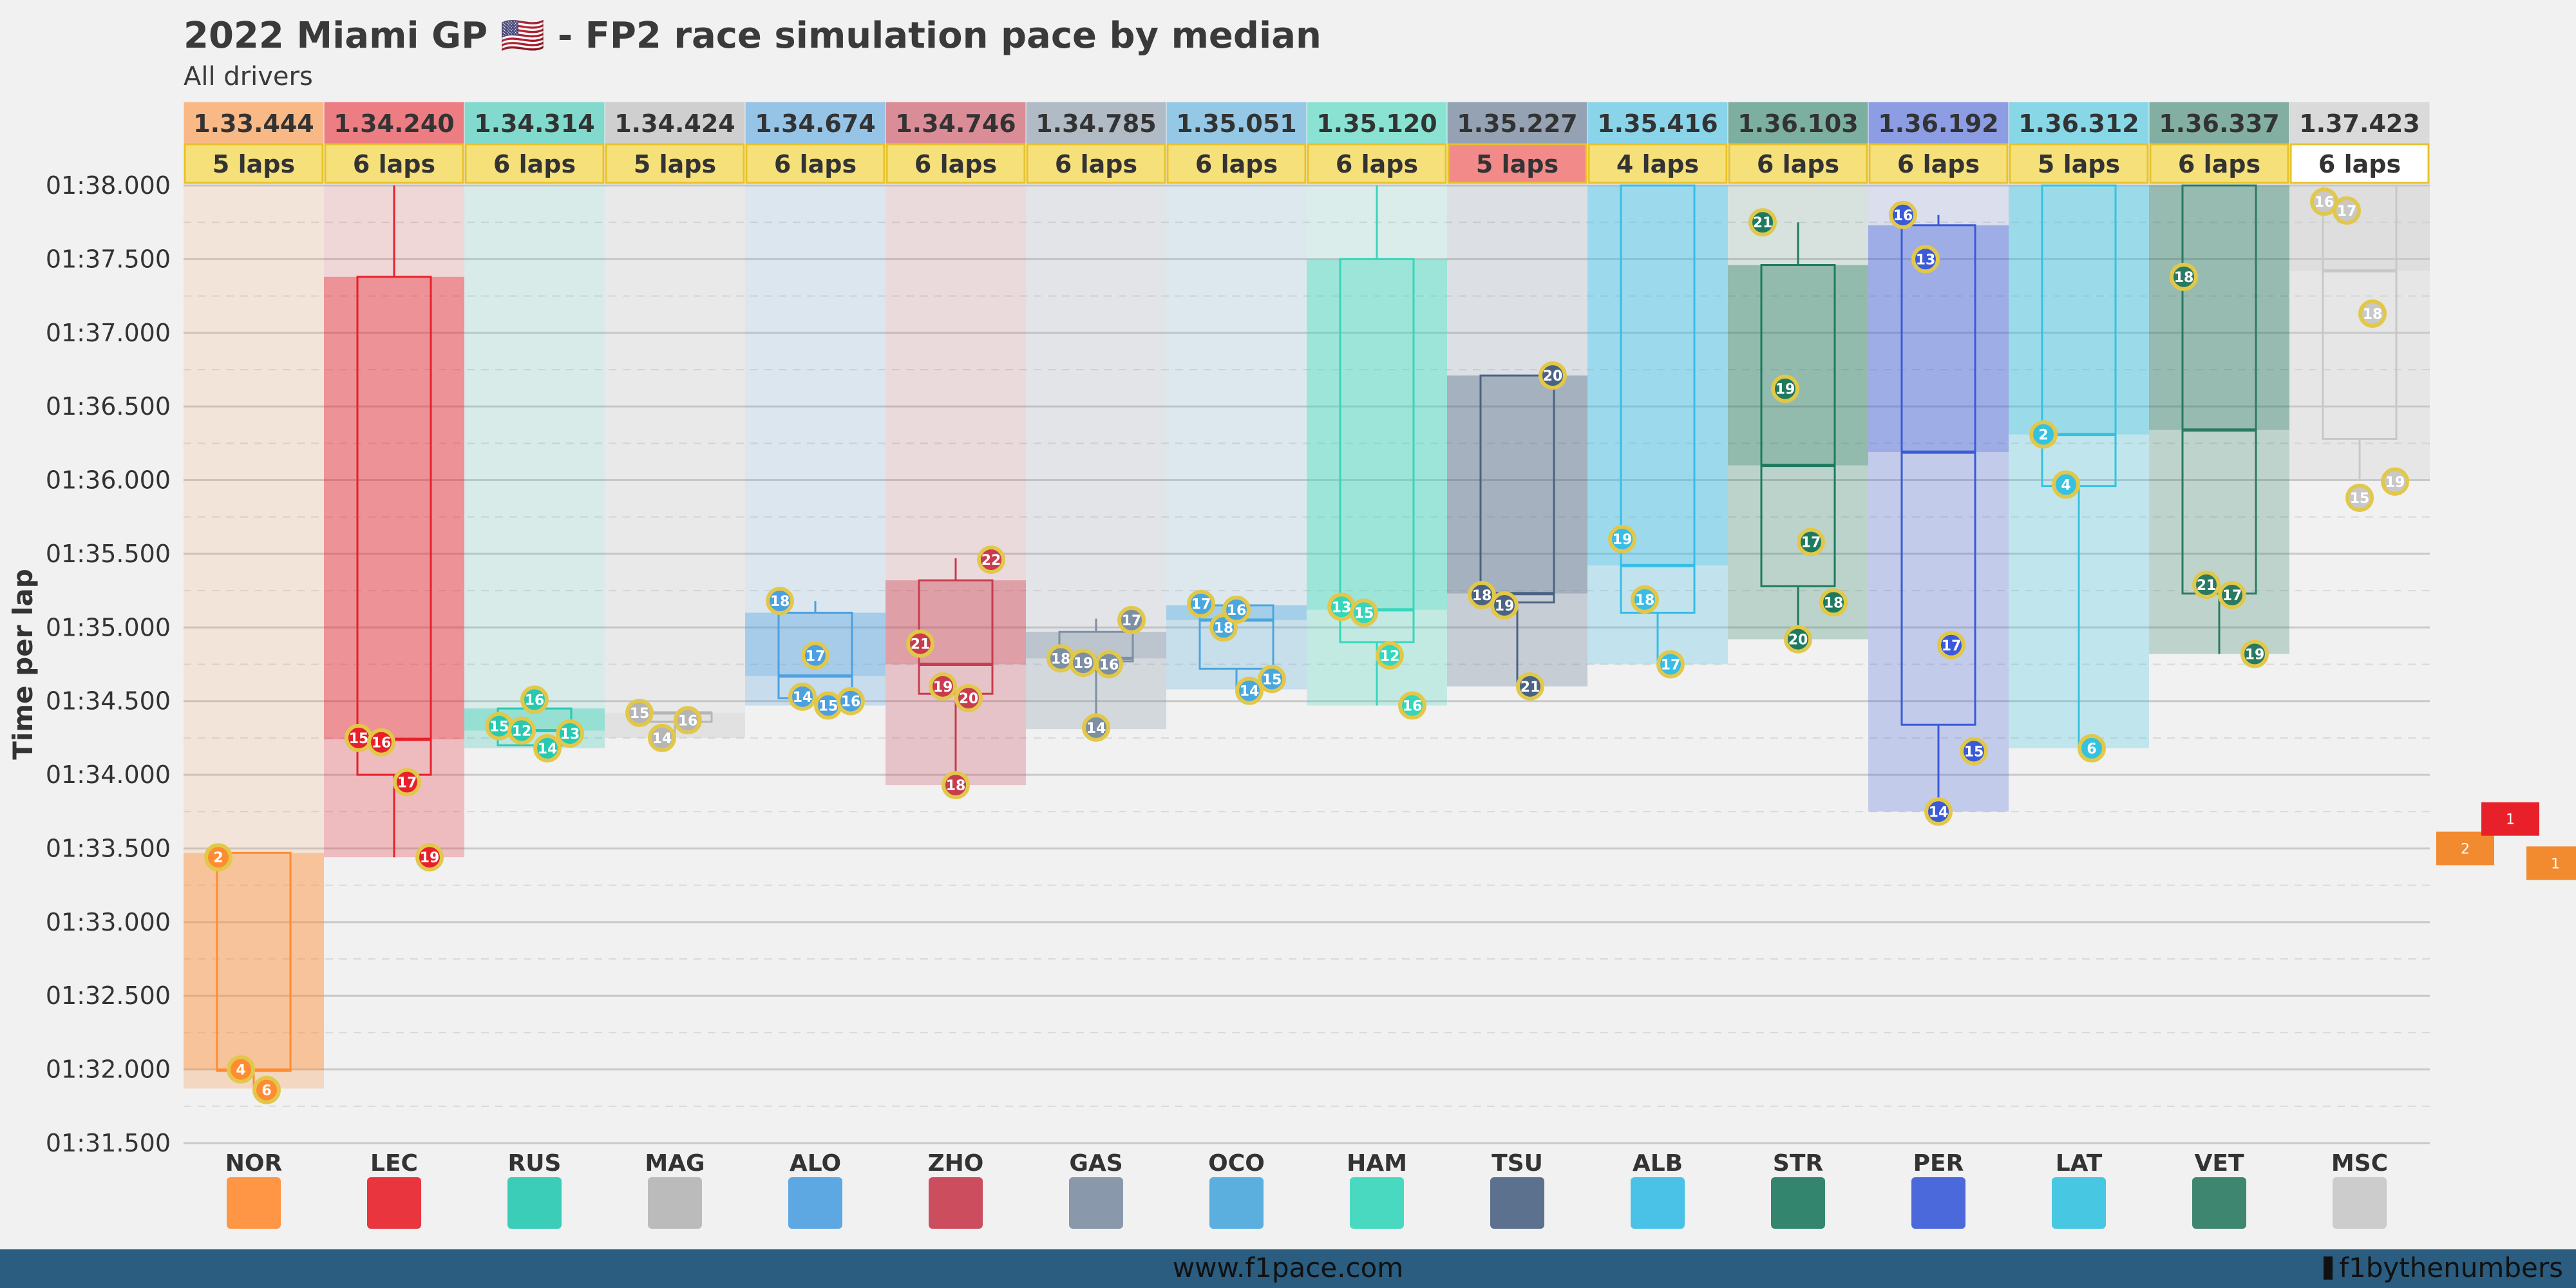 This screenshot has width=2576, height=1288. Describe the element at coordinates (108, 333) in the screenshot. I see `y-tick-label: 01:37.000` at that location.